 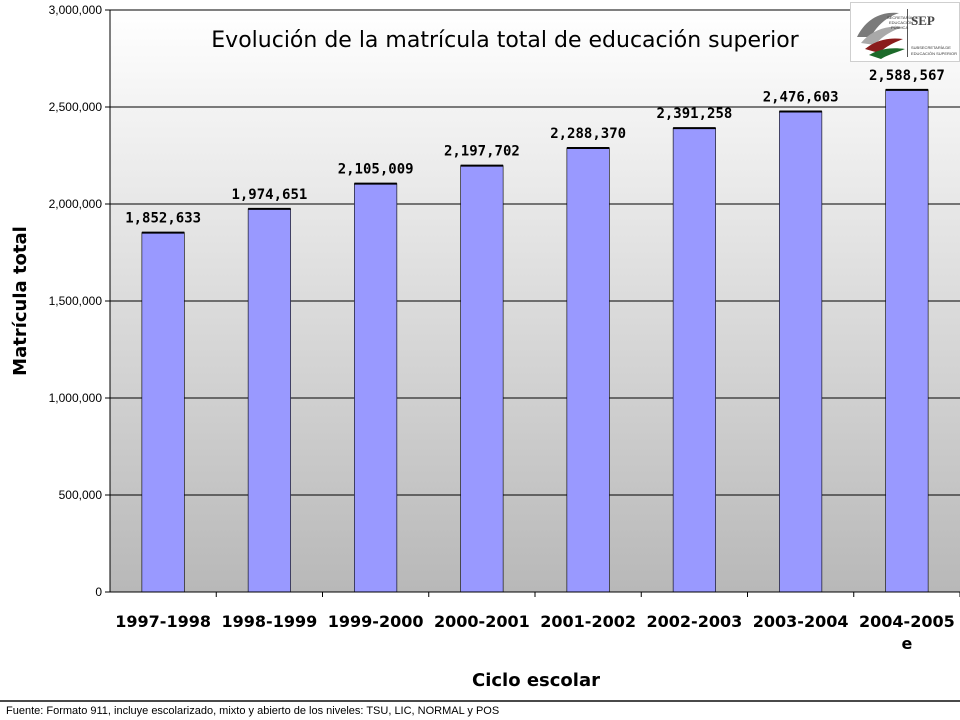 I want to click on data-label: 2,476,603, so click(x=801, y=98).